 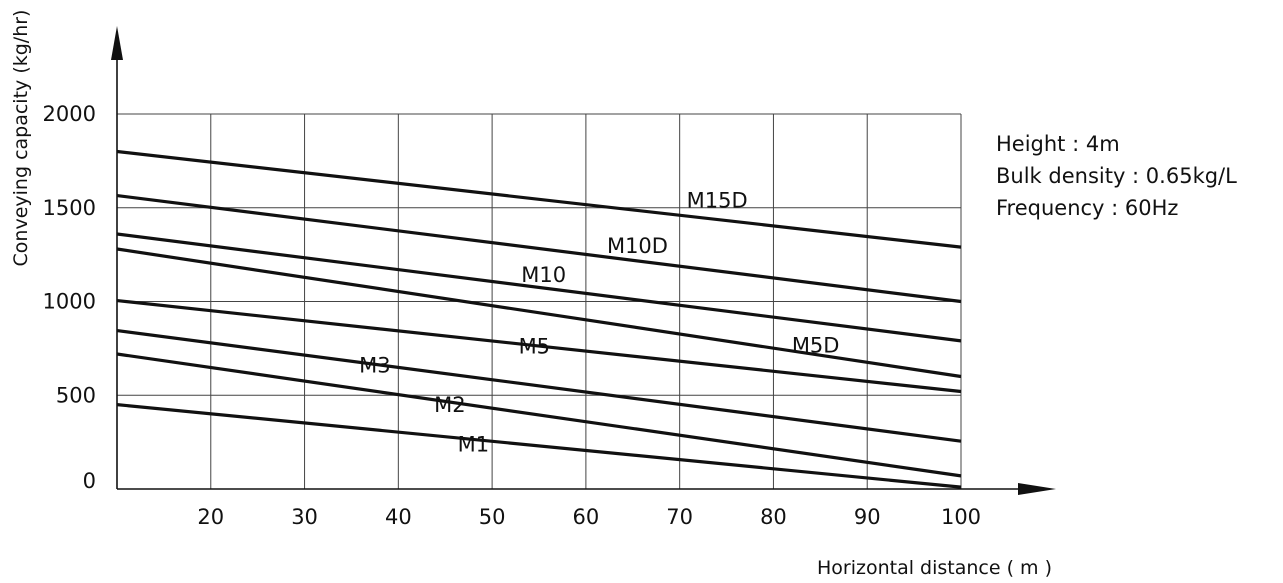 What do you see at coordinates (69, 302) in the screenshot?
I see `y-tick-label: 1000` at bounding box center [69, 302].